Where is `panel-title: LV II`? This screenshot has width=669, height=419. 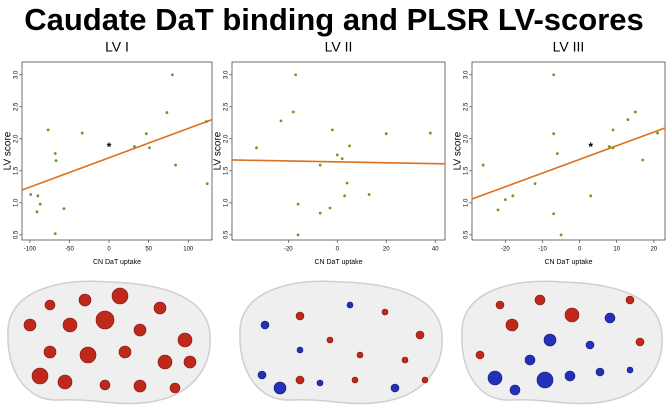
panel-title: LV II is located at coordinates (339, 47).